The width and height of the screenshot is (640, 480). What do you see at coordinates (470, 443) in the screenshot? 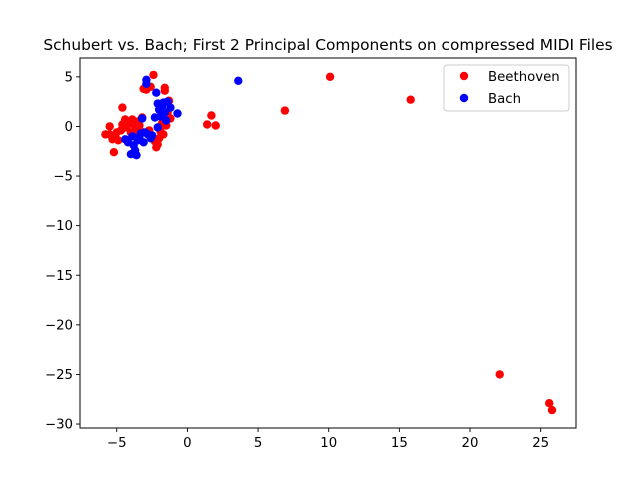
I see `x-tick-label: 20` at bounding box center [470, 443].